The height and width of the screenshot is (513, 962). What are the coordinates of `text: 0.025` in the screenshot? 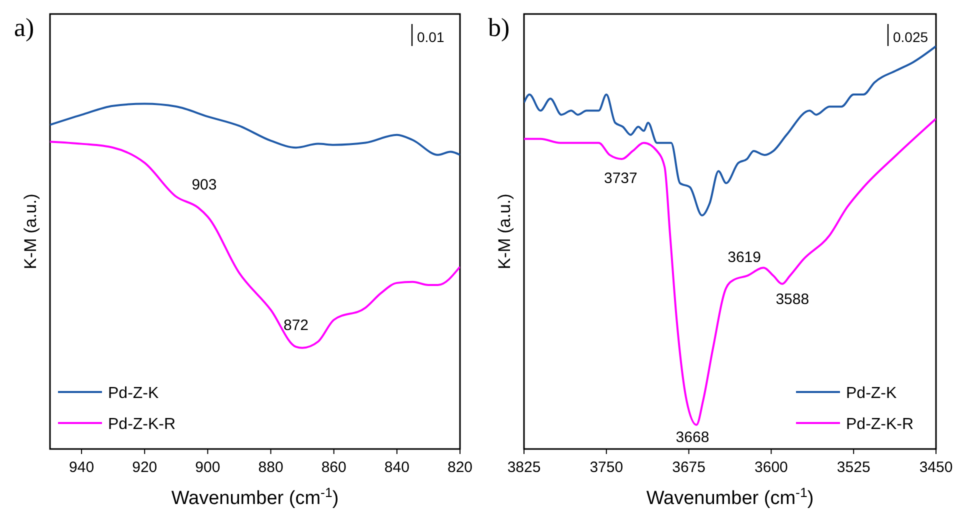 It's located at (910, 37).